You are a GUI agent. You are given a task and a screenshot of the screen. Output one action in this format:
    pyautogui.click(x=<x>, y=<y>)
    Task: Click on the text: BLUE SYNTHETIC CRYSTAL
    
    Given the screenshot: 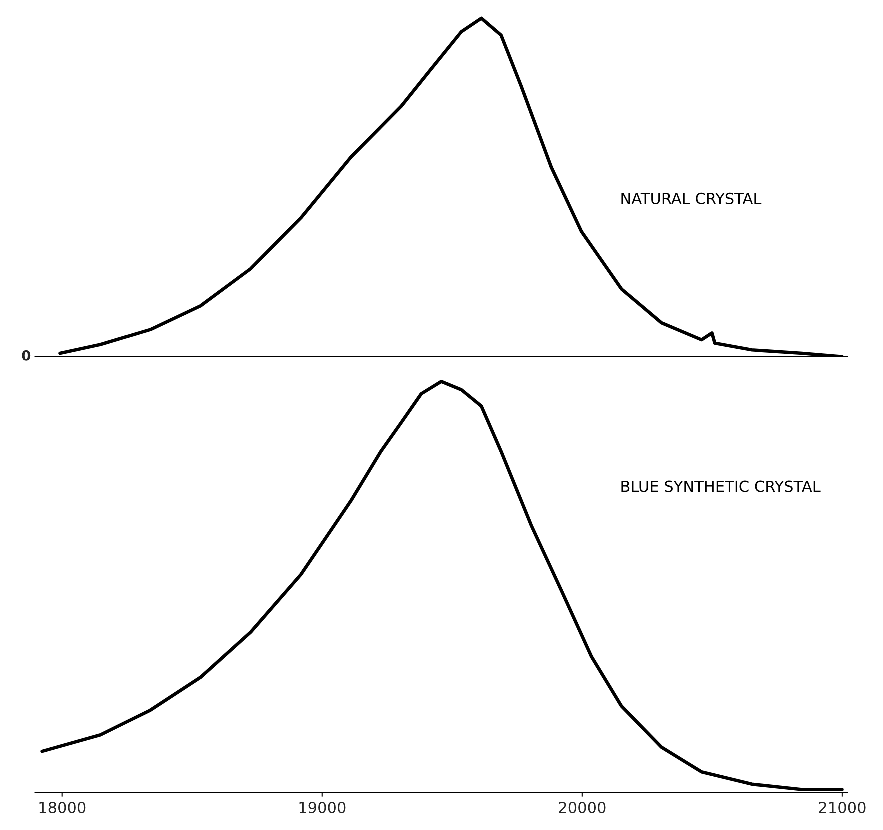 What is the action you would take?
    pyautogui.click(x=721, y=486)
    